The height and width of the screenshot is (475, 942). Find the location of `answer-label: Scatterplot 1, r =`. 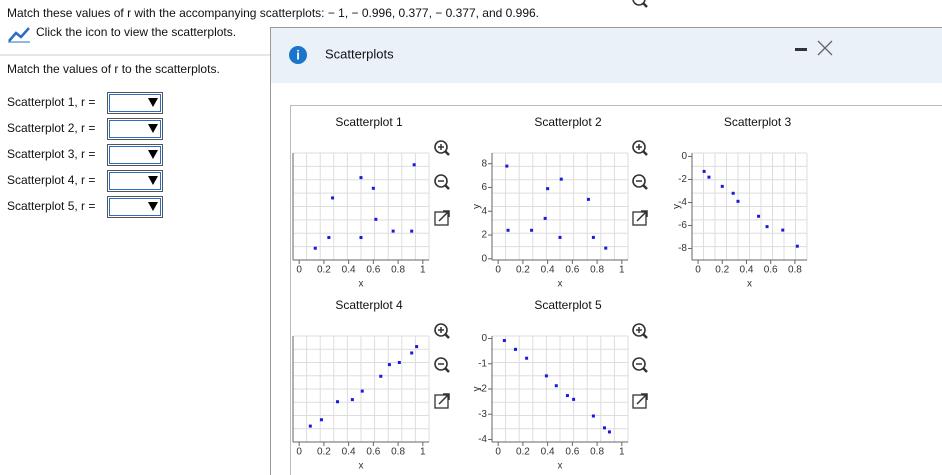

answer-label: Scatterplot 1, r = is located at coordinates (51, 102).